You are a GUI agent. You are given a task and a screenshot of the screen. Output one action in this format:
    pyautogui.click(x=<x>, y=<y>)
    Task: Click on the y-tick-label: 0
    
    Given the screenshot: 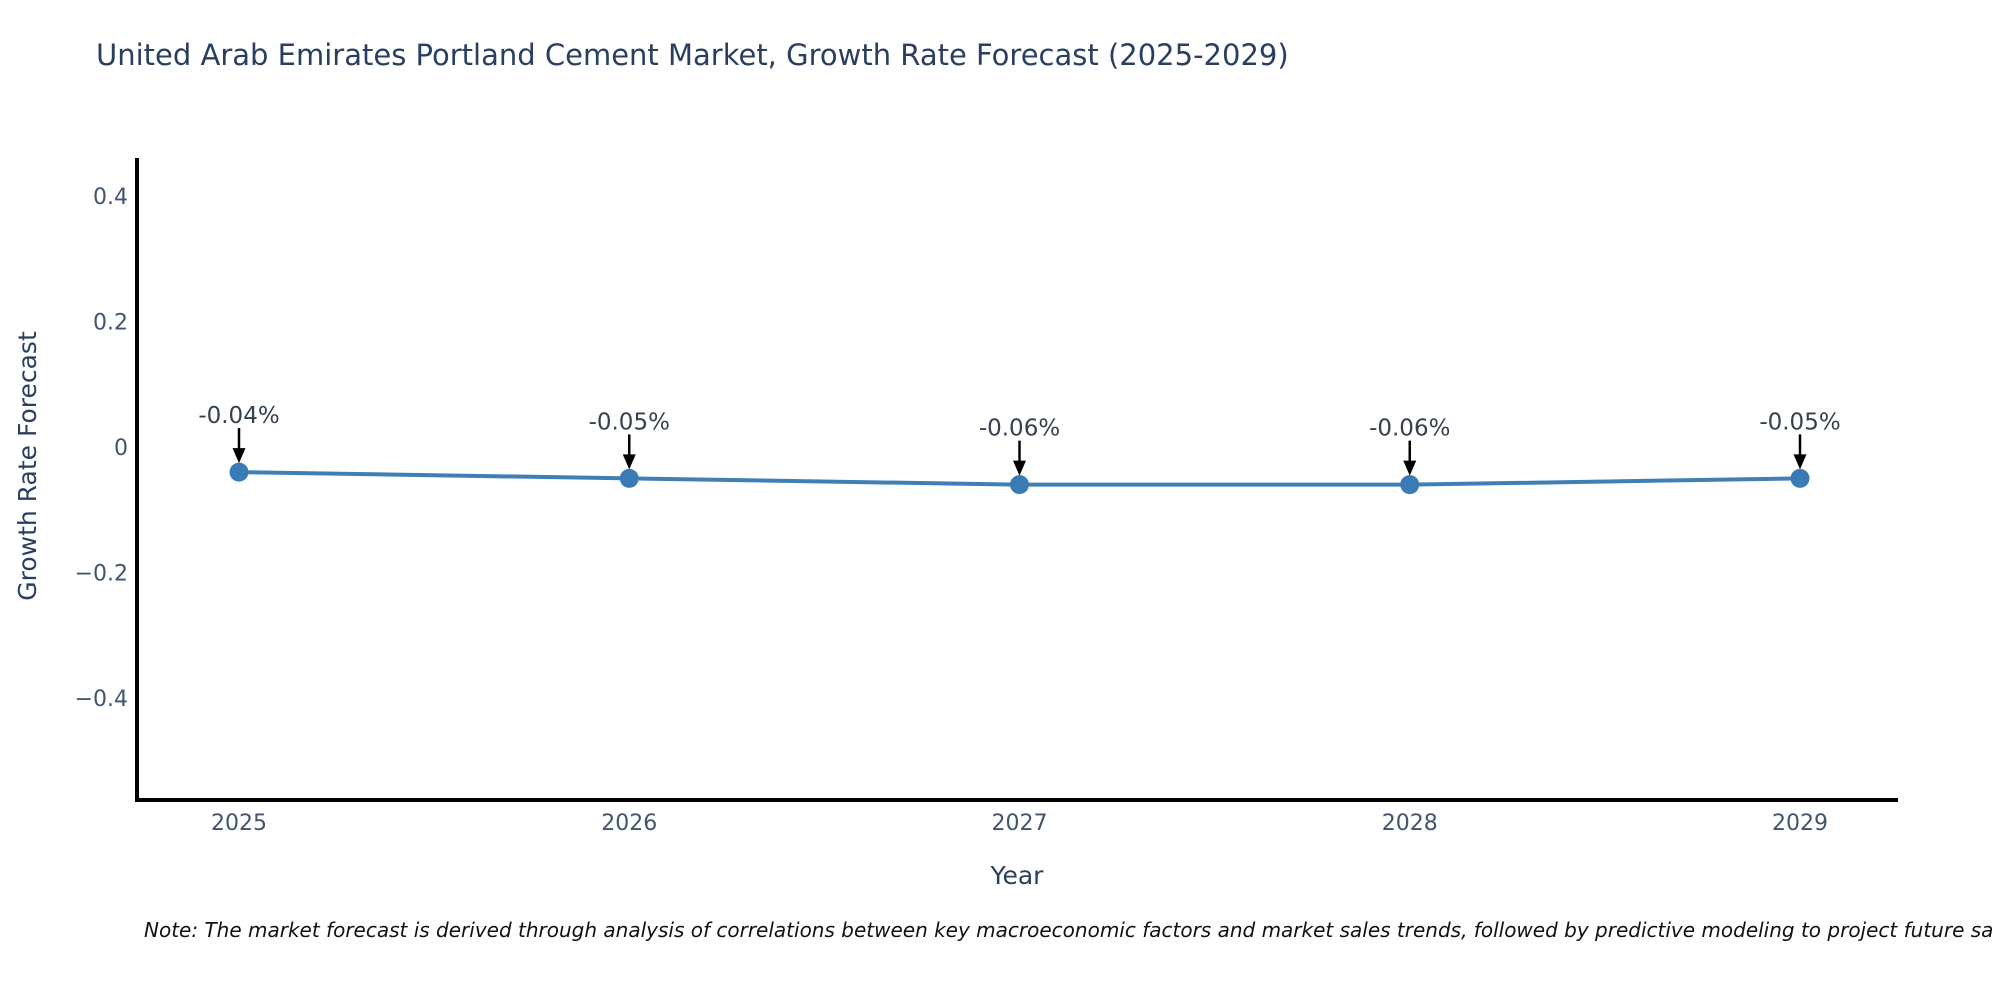 What is the action you would take?
    pyautogui.click(x=121, y=448)
    